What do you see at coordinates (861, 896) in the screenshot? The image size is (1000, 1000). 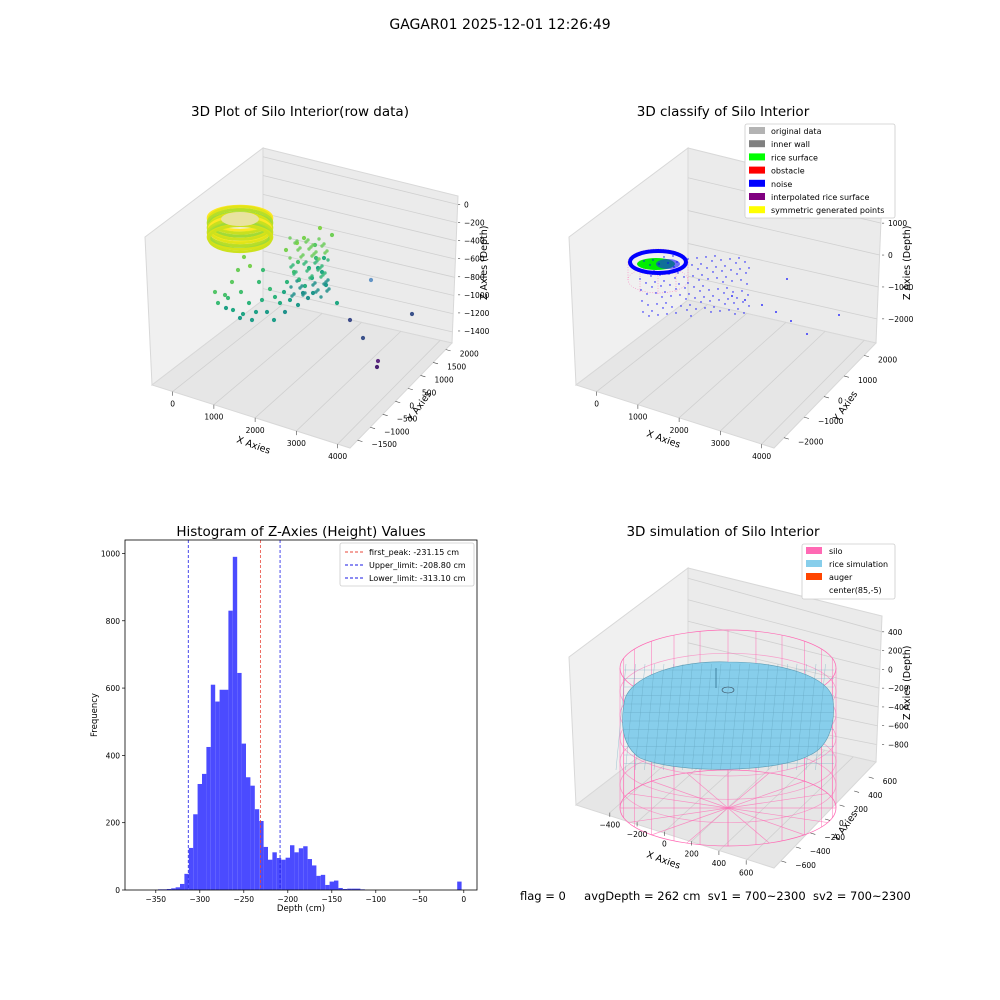 I see `sv2-value: sv2 = 700~2300` at bounding box center [861, 896].